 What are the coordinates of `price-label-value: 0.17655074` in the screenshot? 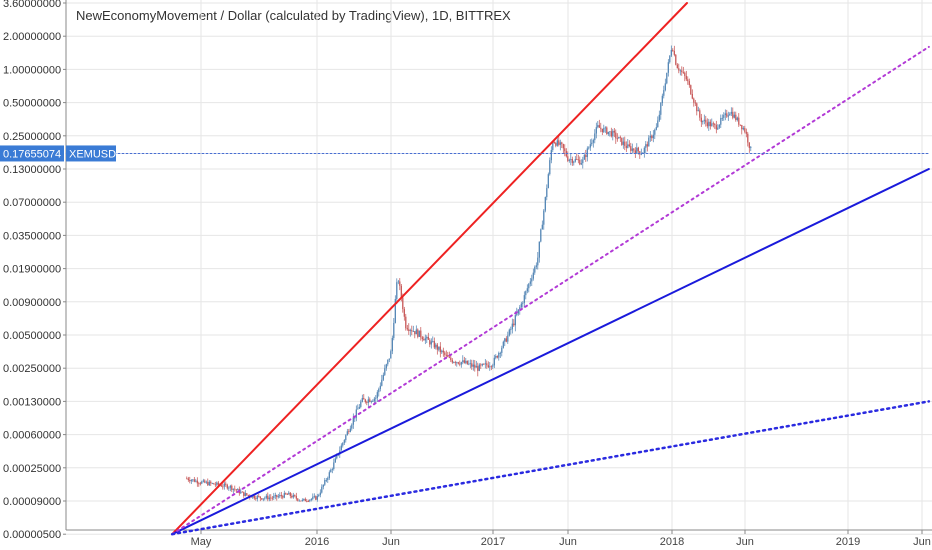 It's located at (32, 154).